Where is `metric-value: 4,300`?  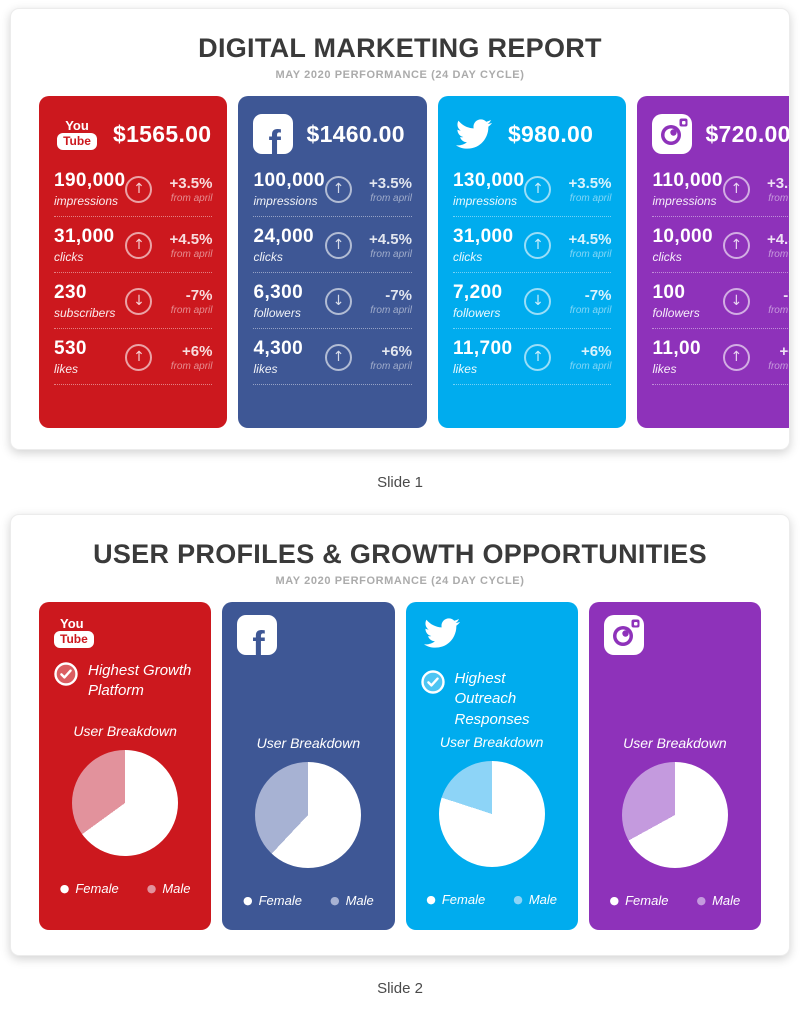
metric-value: 4,300 is located at coordinates (278, 348).